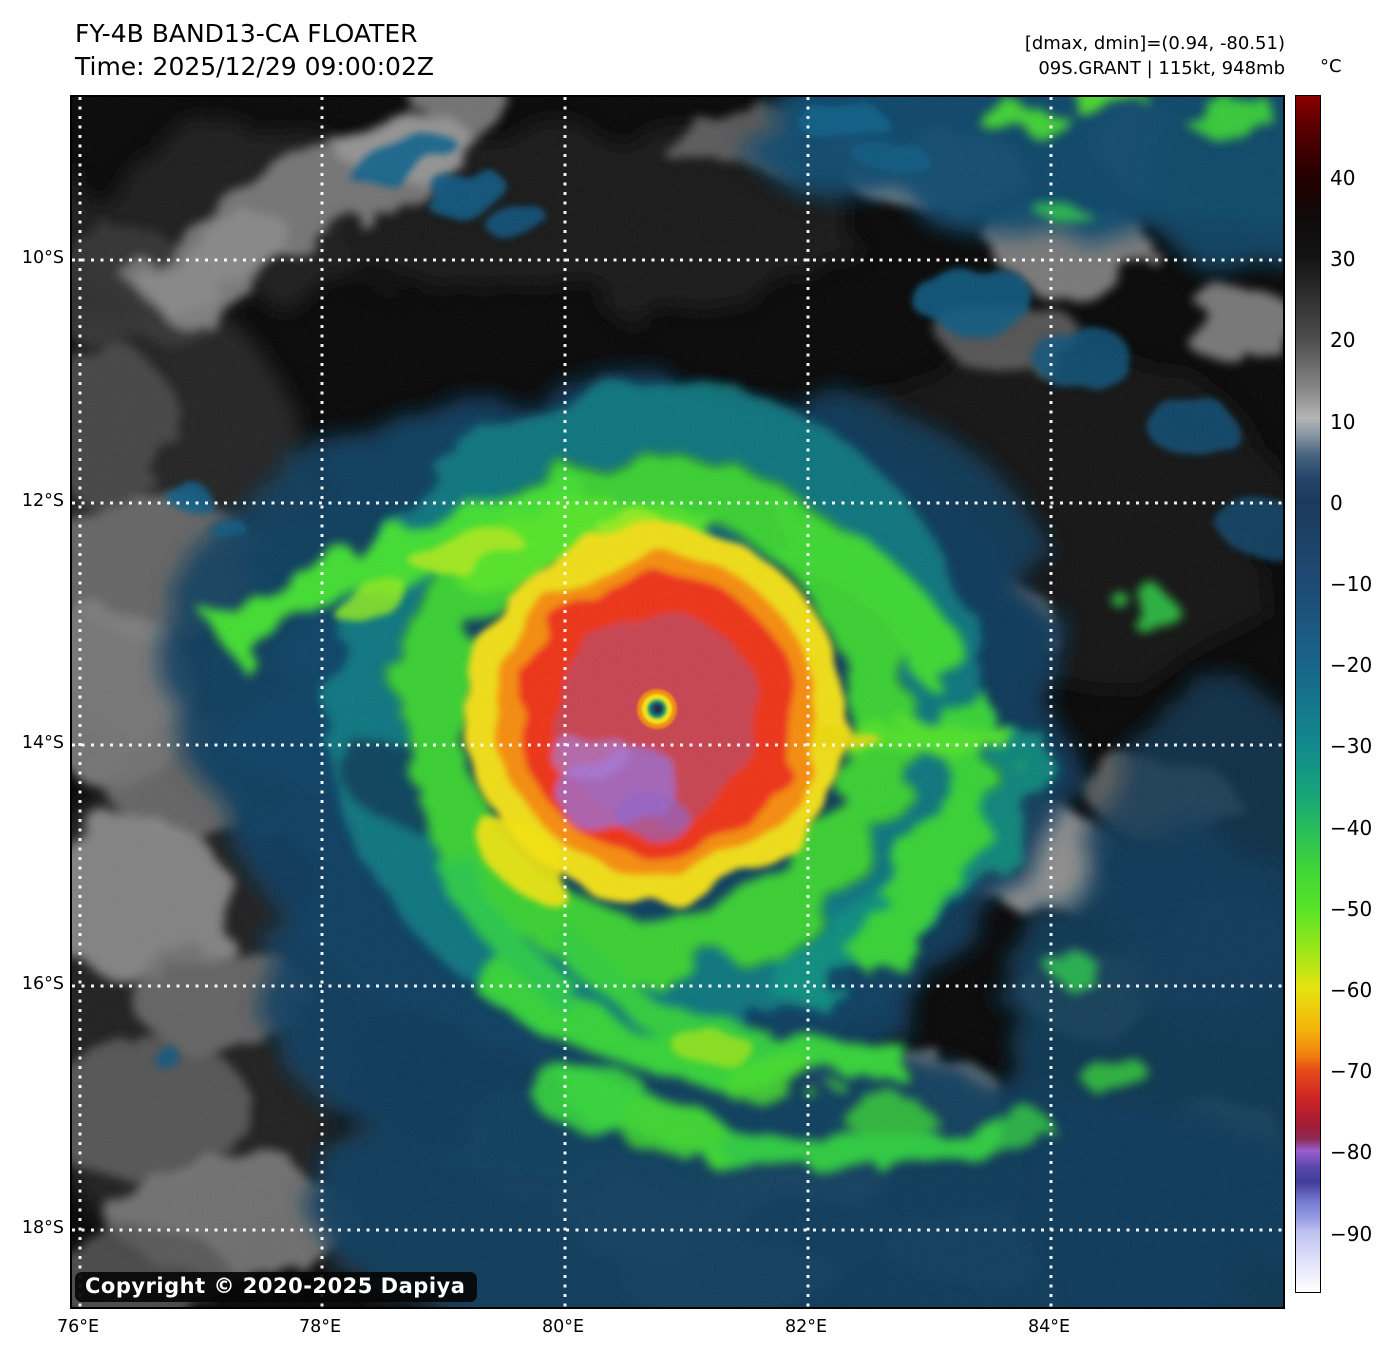 The height and width of the screenshot is (1359, 1388). What do you see at coordinates (1351, 828) in the screenshot?
I see `colorbar-tick-m40: −40` at bounding box center [1351, 828].